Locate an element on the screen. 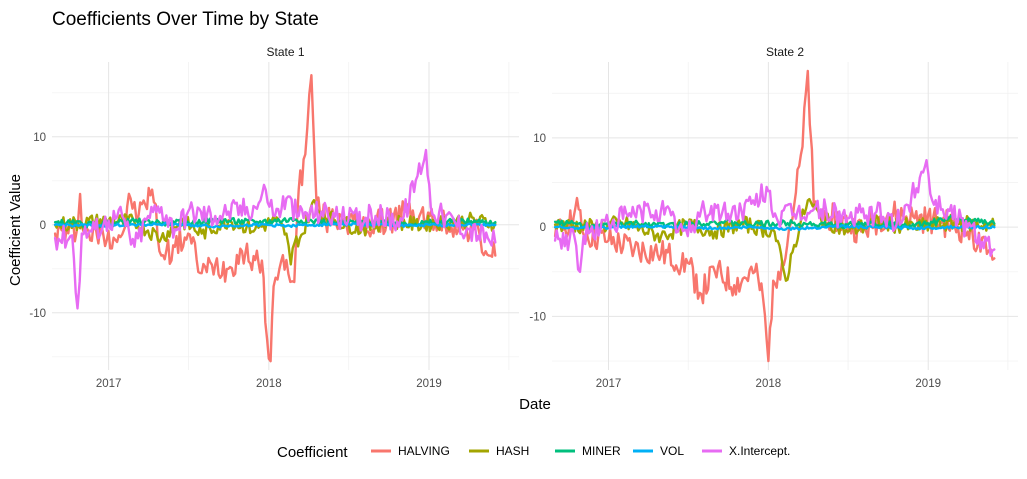  panel-xticks-state-2: 2017 2018 2019 is located at coordinates (768, 384).